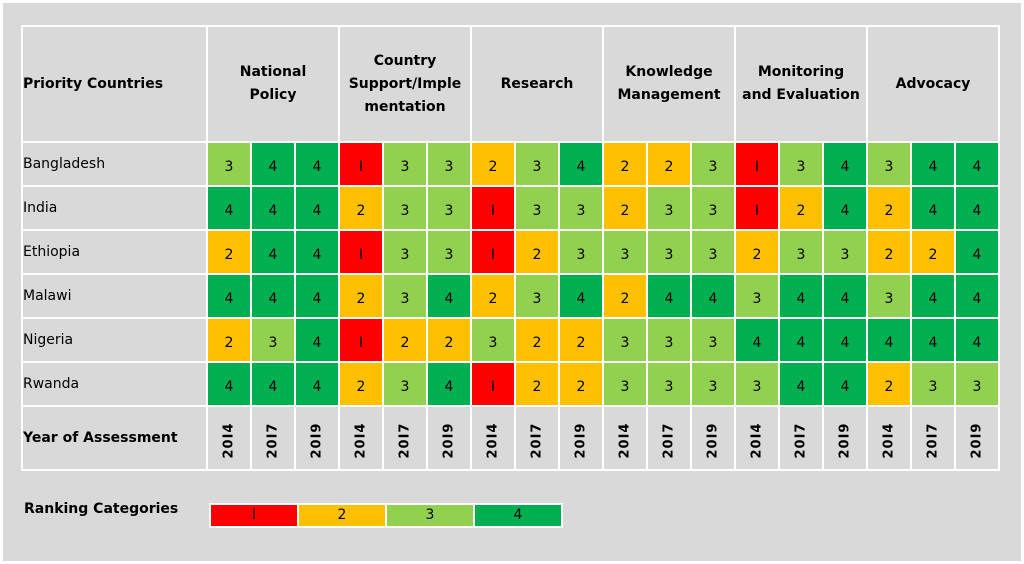 The image size is (1024, 564). Describe the element at coordinates (405, 84) in the screenshot. I see `group-header: Country Support/Imple mentation` at that location.